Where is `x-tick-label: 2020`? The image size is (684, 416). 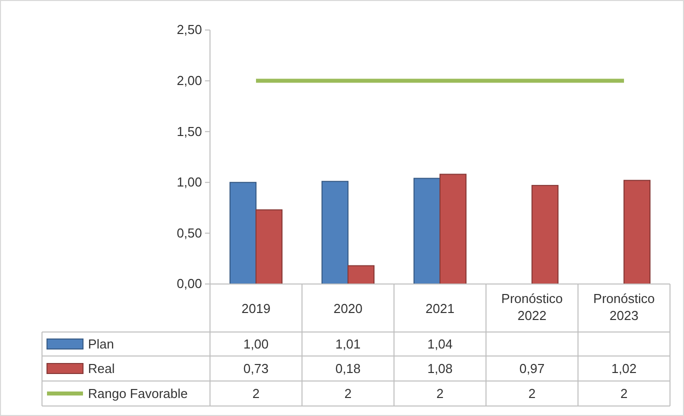 x-tick-label: 2020 is located at coordinates (348, 308).